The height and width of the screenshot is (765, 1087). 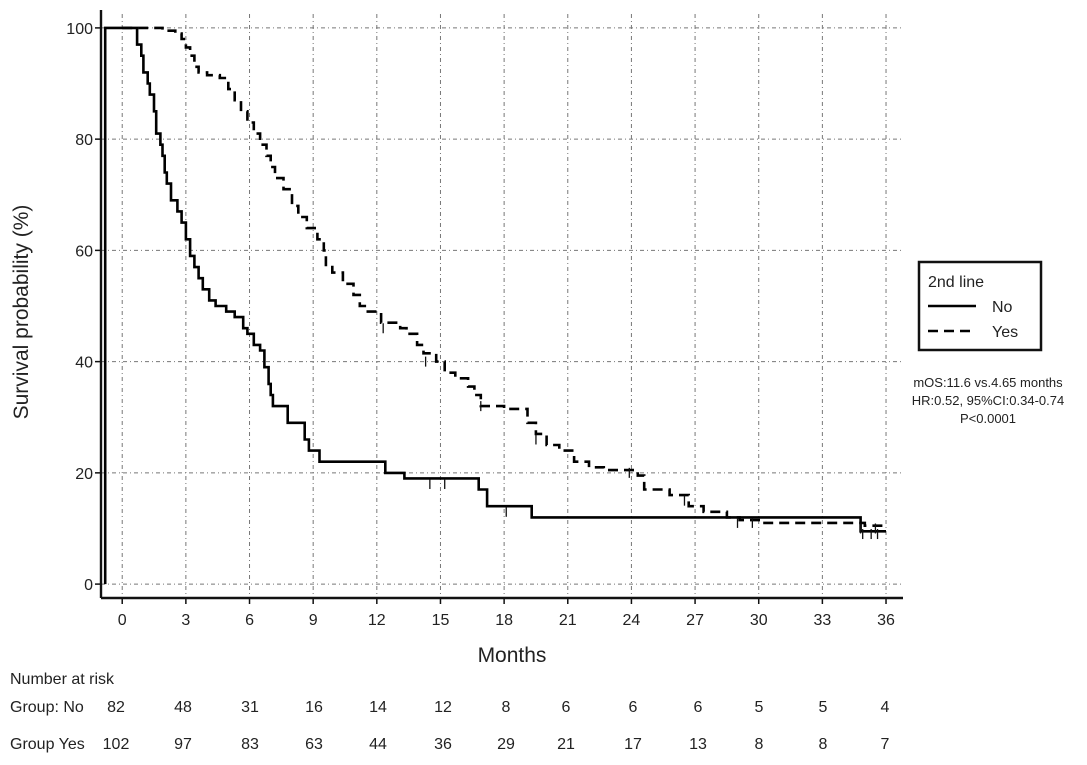 I want to click on risk-table-heading: Number at risk, so click(x=62, y=679).